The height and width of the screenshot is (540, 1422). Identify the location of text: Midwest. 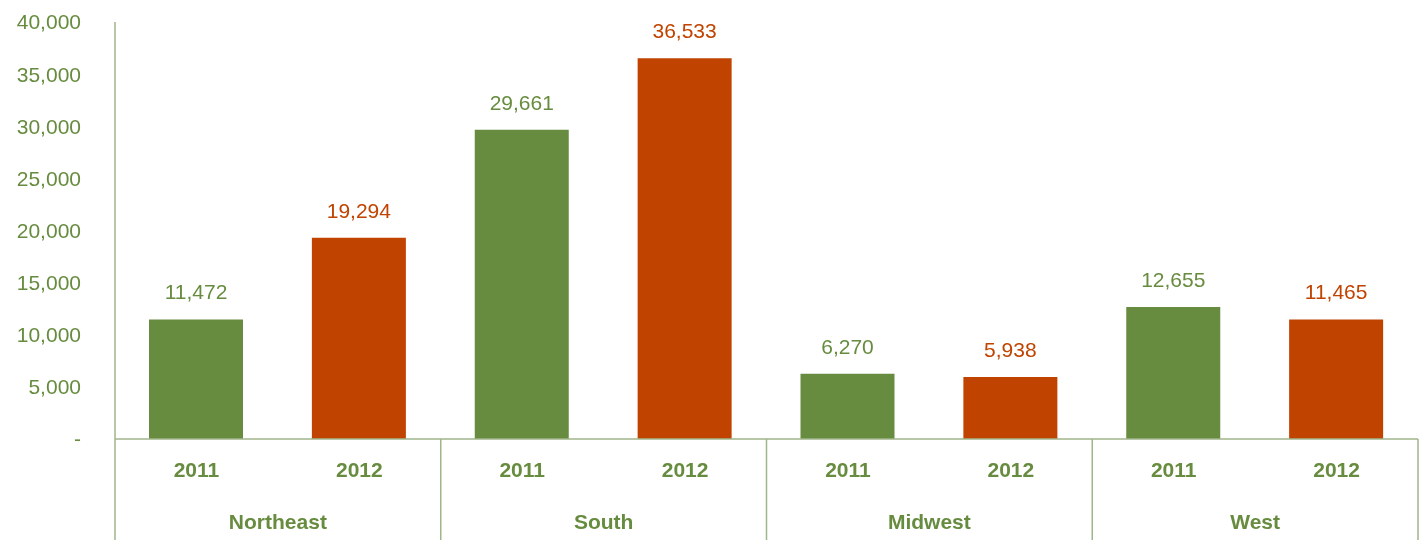
(929, 521).